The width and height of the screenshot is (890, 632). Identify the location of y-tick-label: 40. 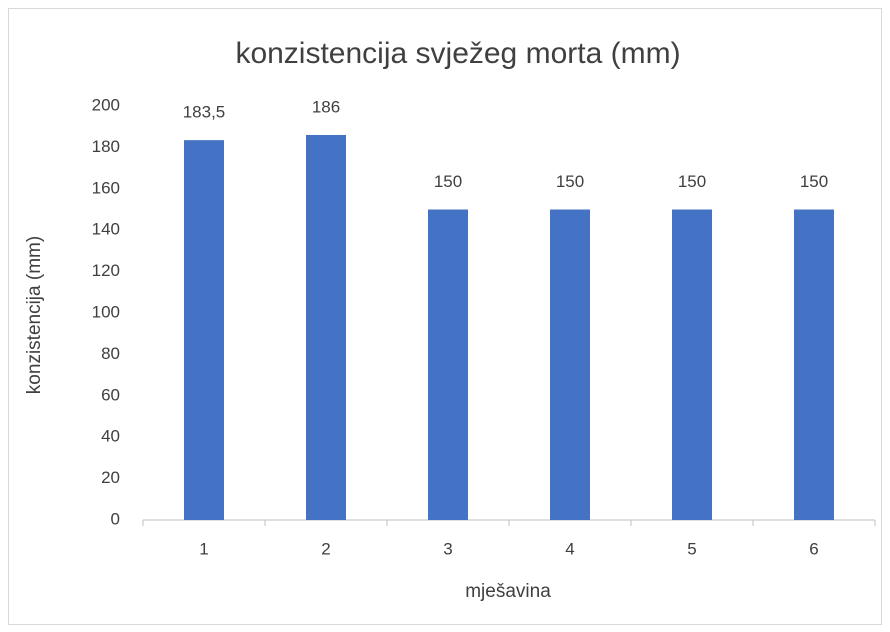
(110, 436).